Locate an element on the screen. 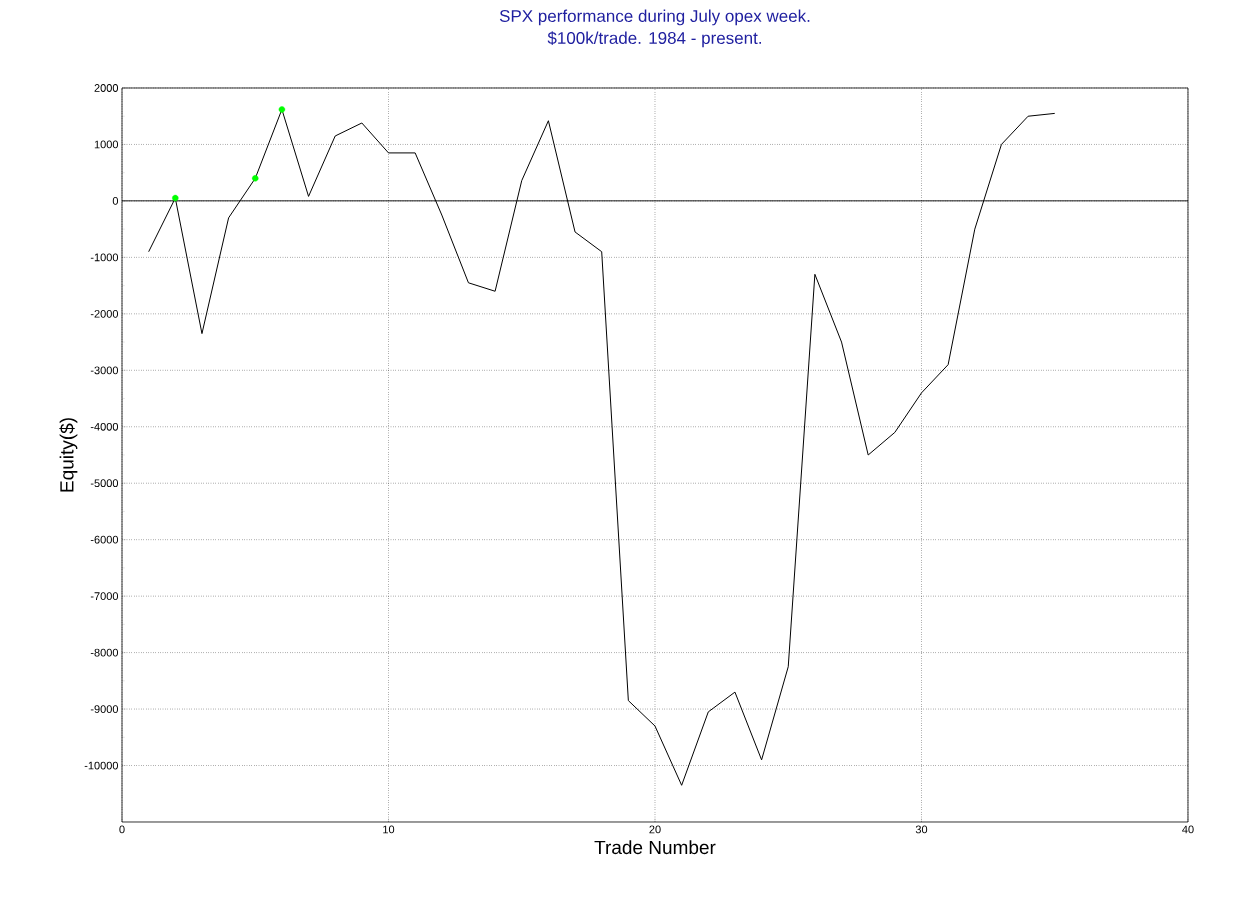 This screenshot has height=916, width=1251. y-tick-label: -10000 is located at coordinates (101, 765).